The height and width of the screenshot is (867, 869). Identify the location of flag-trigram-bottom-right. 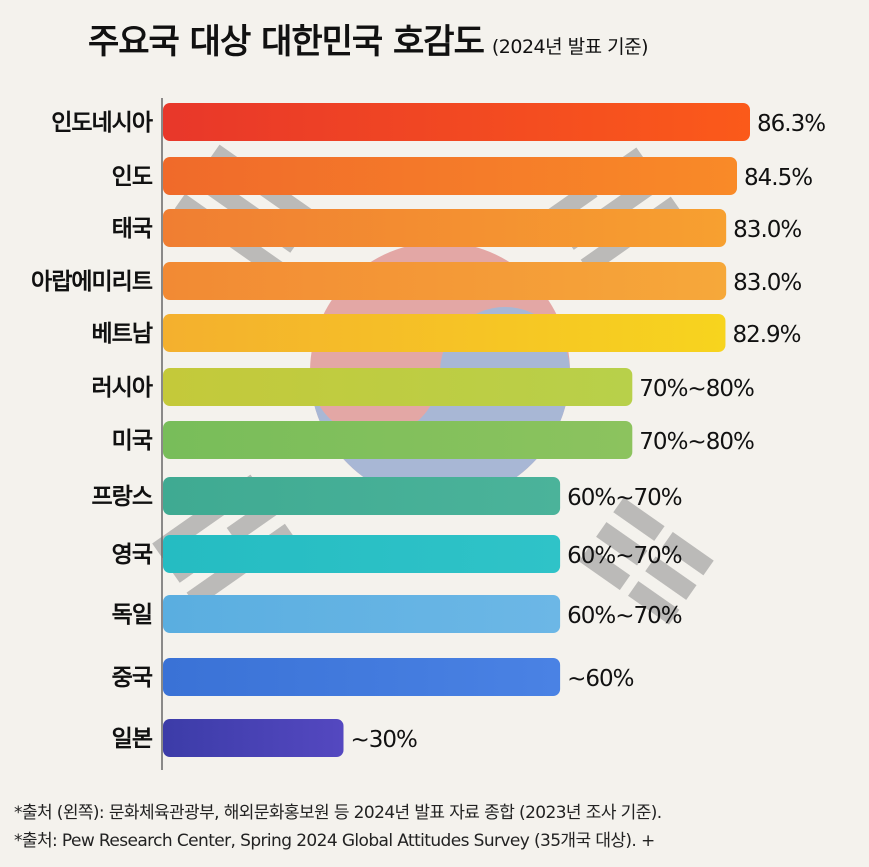
(646, 561).